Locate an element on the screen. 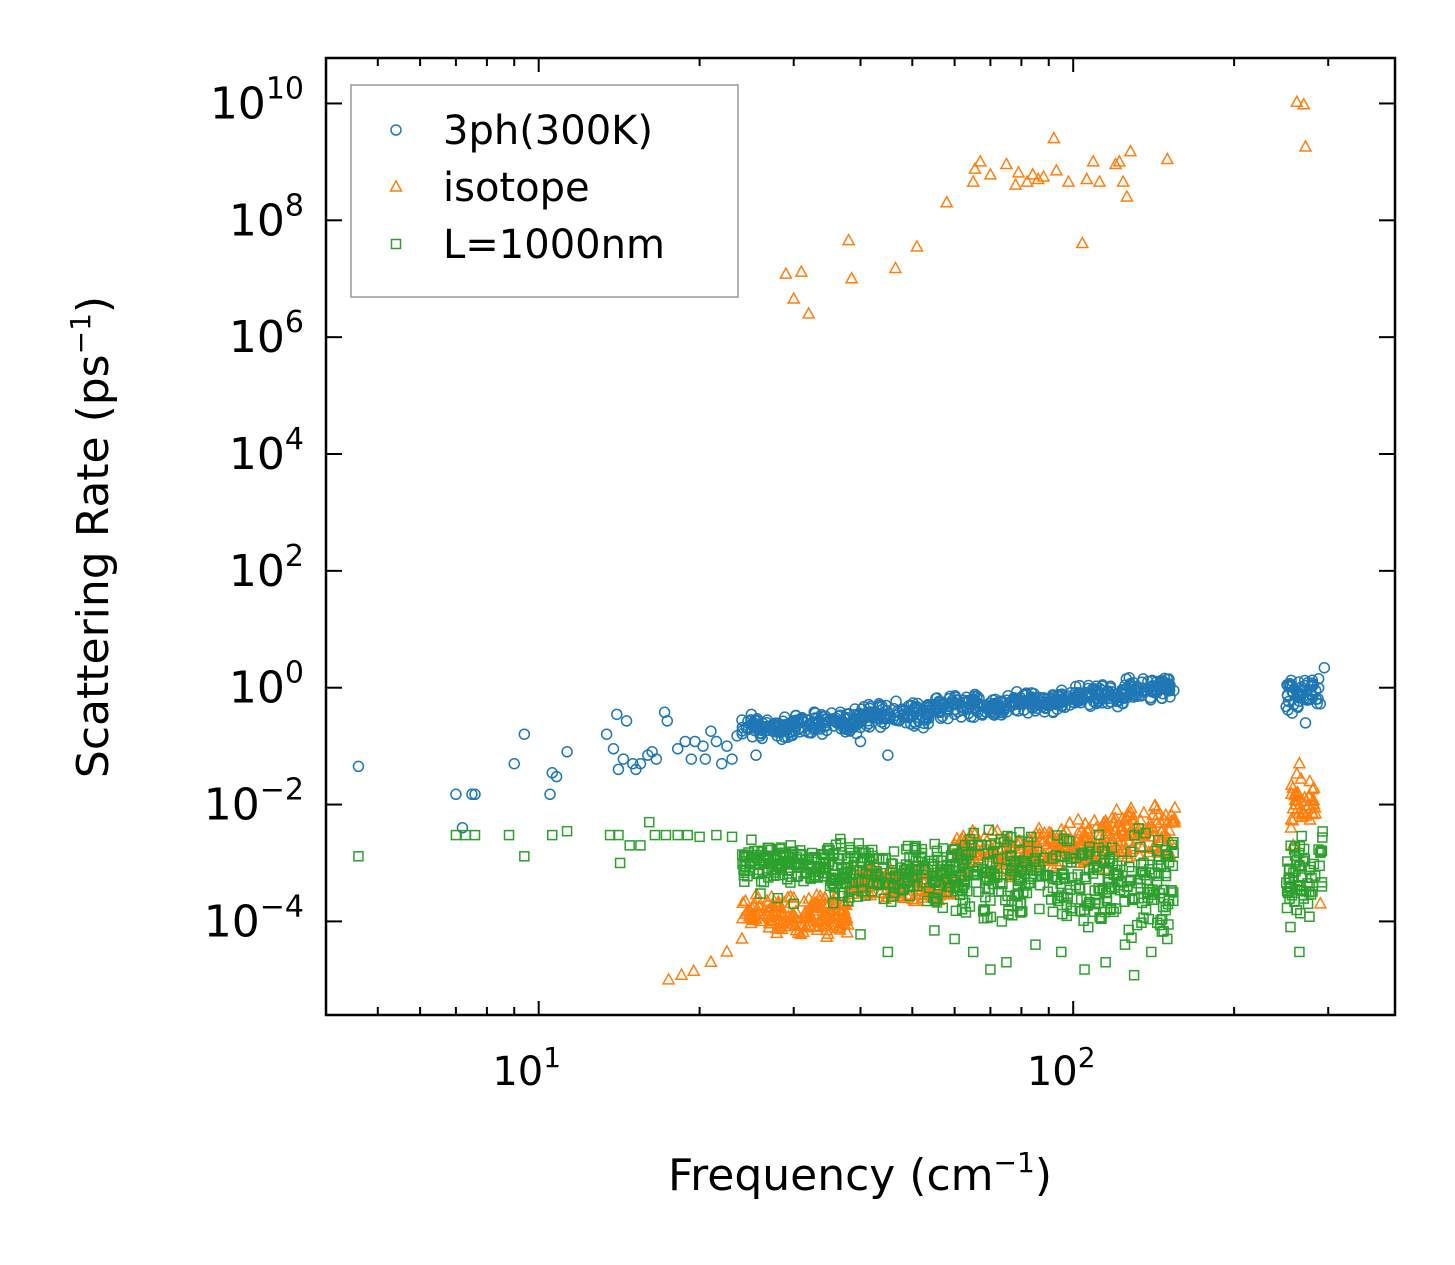 The height and width of the screenshot is (1265, 1455). legend-label: L=1000nm is located at coordinates (554, 245).